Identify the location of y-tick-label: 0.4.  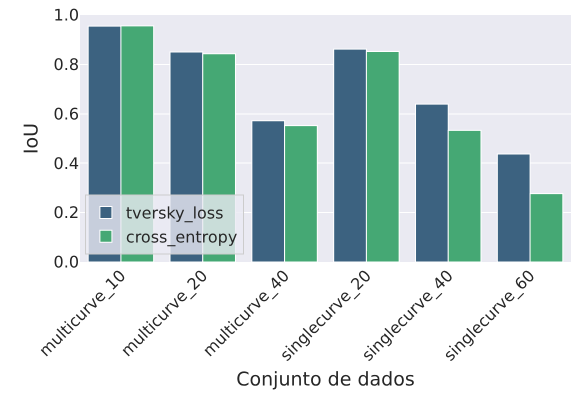
(66, 163).